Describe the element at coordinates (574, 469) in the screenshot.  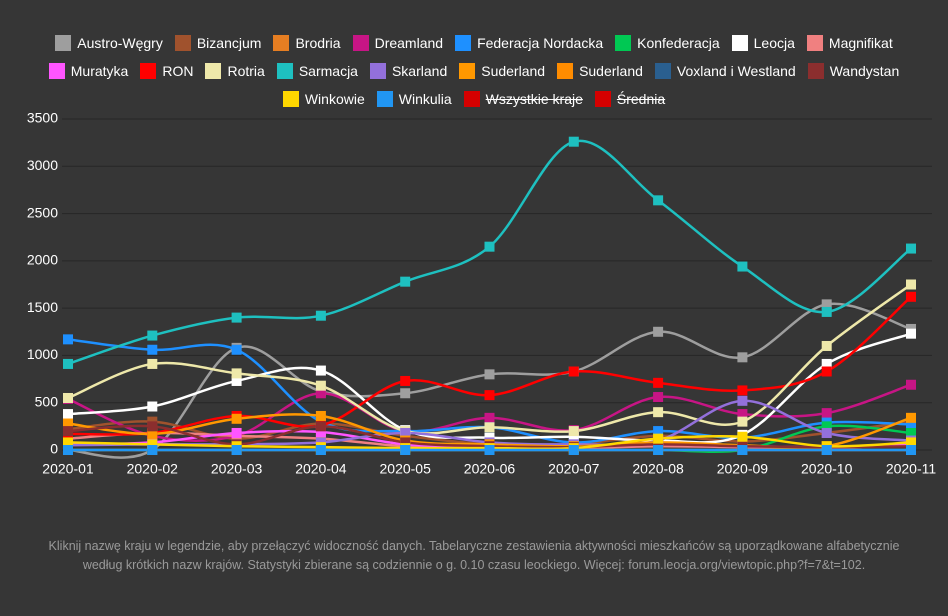
I see `x-tick-label: 2020-07` at that location.